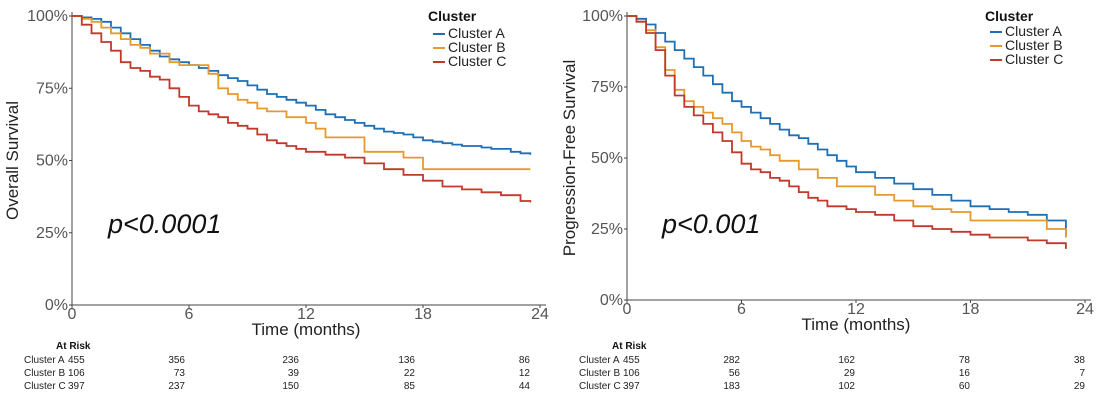 The image size is (1106, 400). What do you see at coordinates (846, 386) in the screenshot?
I see `at-risk-count: 102` at bounding box center [846, 386].